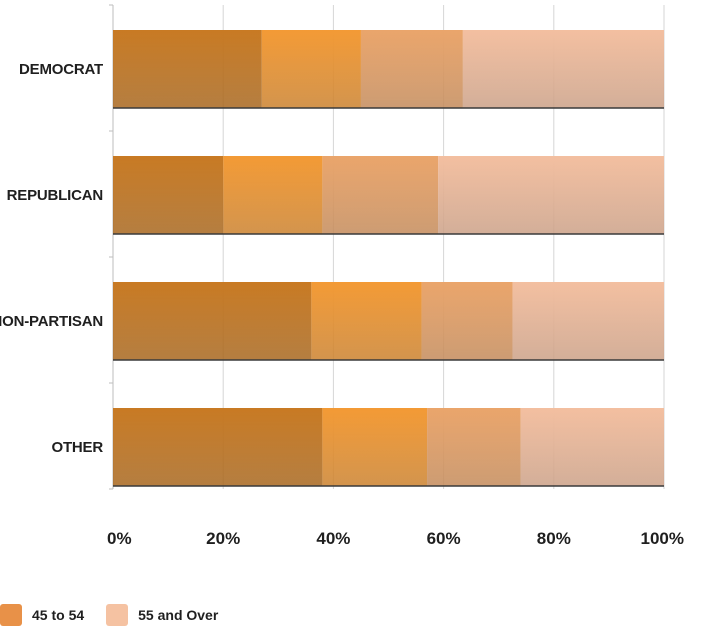 This screenshot has height=628, width=701. Describe the element at coordinates (61, 69) in the screenshot. I see `category-label-democrat: DEMOCRAT` at that location.